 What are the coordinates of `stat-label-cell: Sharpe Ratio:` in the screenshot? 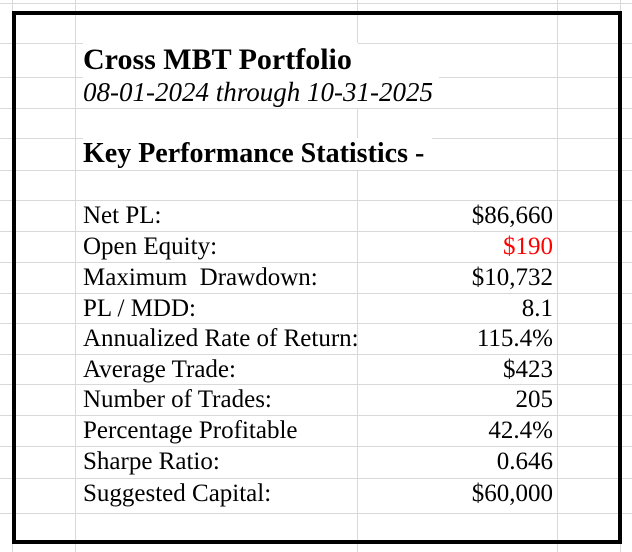 It's located at (151, 461).